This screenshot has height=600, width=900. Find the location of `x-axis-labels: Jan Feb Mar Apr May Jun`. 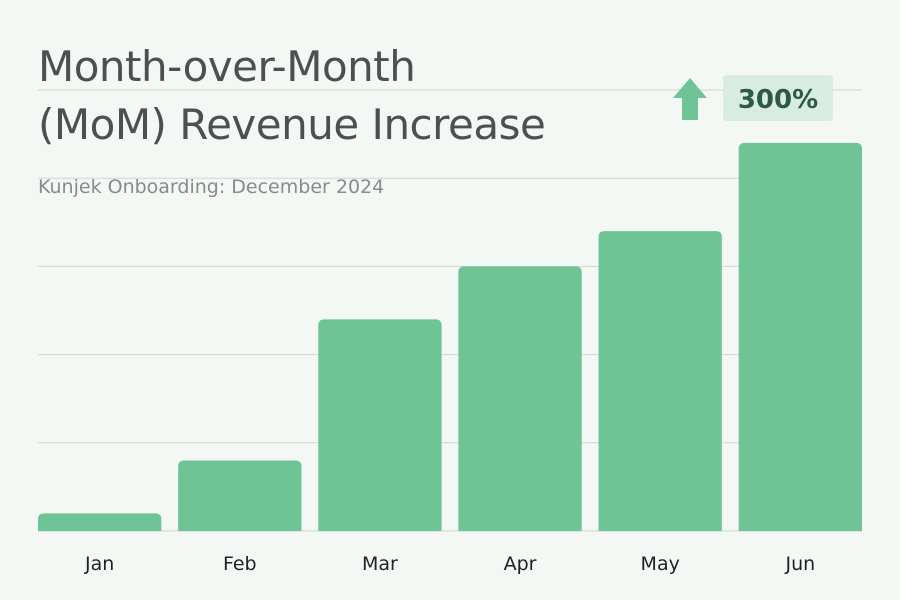

x-axis-labels: Jan Feb Mar Apr May Jun is located at coordinates (449, 564).